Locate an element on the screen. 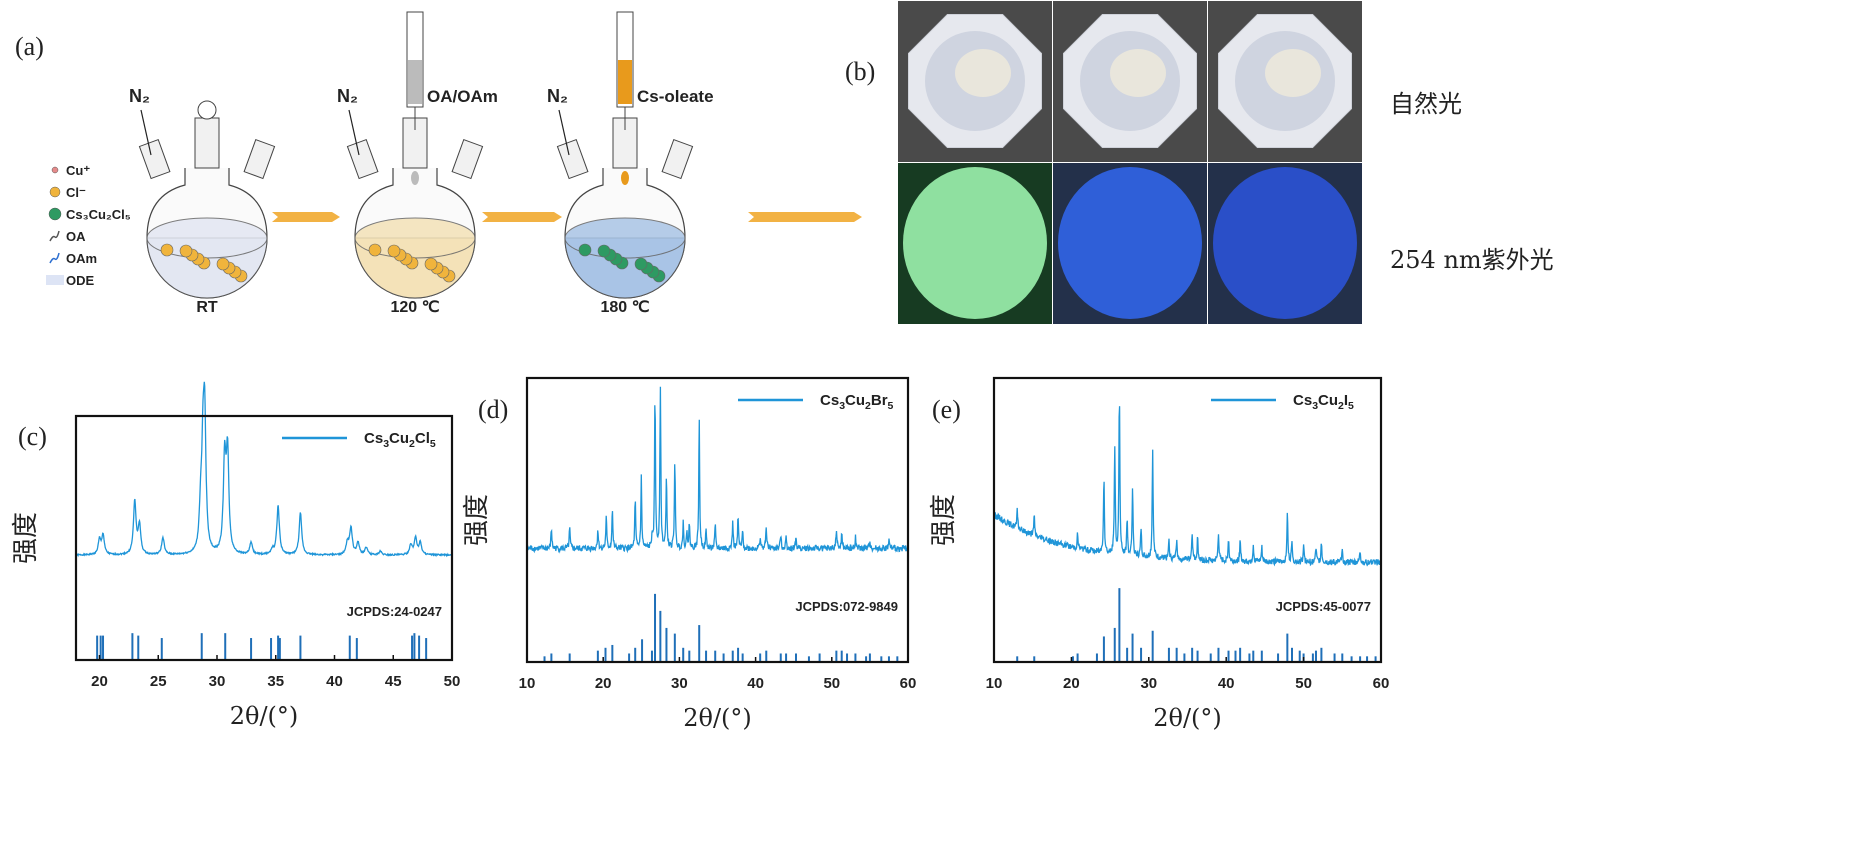 The height and width of the screenshot is (867, 1850). flask-step: N₂ 180 ℃ Cs-oleate is located at coordinates (630, 163).